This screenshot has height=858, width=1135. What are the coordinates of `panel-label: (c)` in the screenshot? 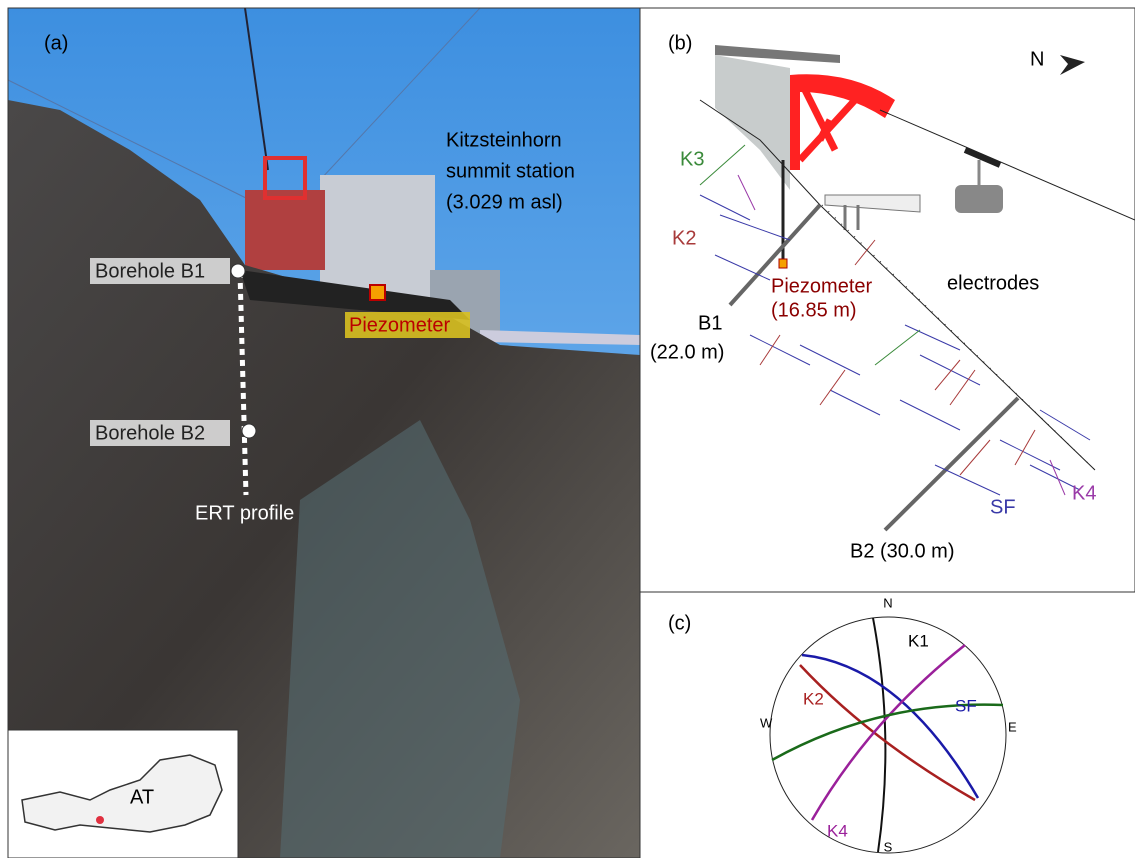 It's located at (679, 623).